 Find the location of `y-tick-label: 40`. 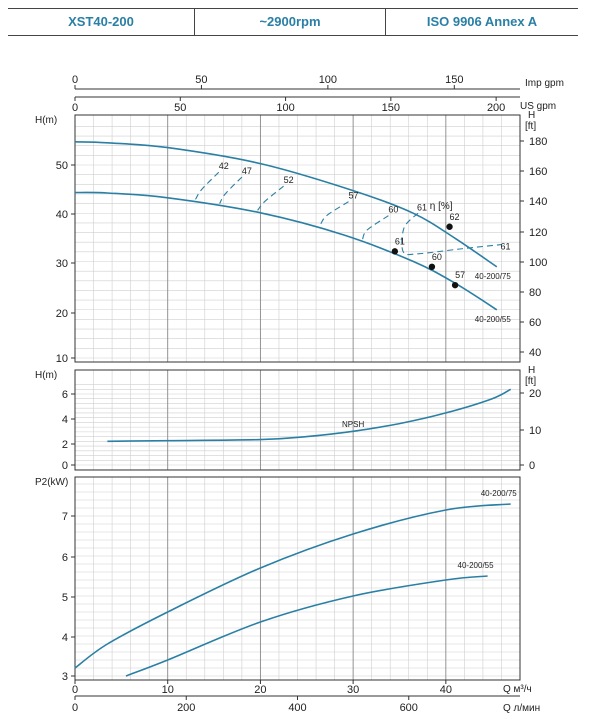

y-tick-label: 40 is located at coordinates (62, 215).